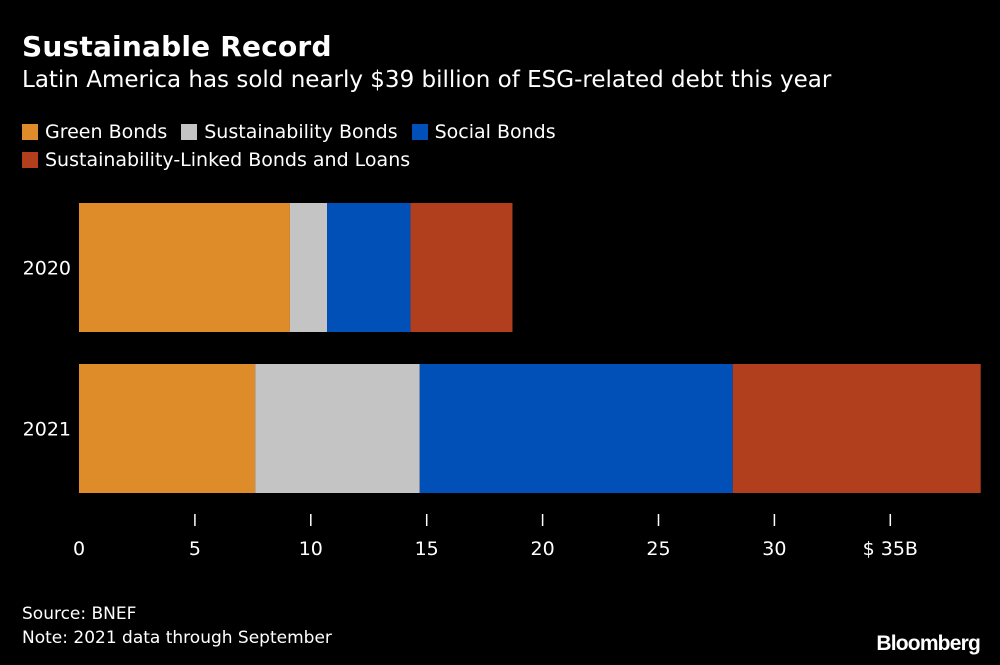  I want to click on x-tick-label-10: 10, so click(311, 549).